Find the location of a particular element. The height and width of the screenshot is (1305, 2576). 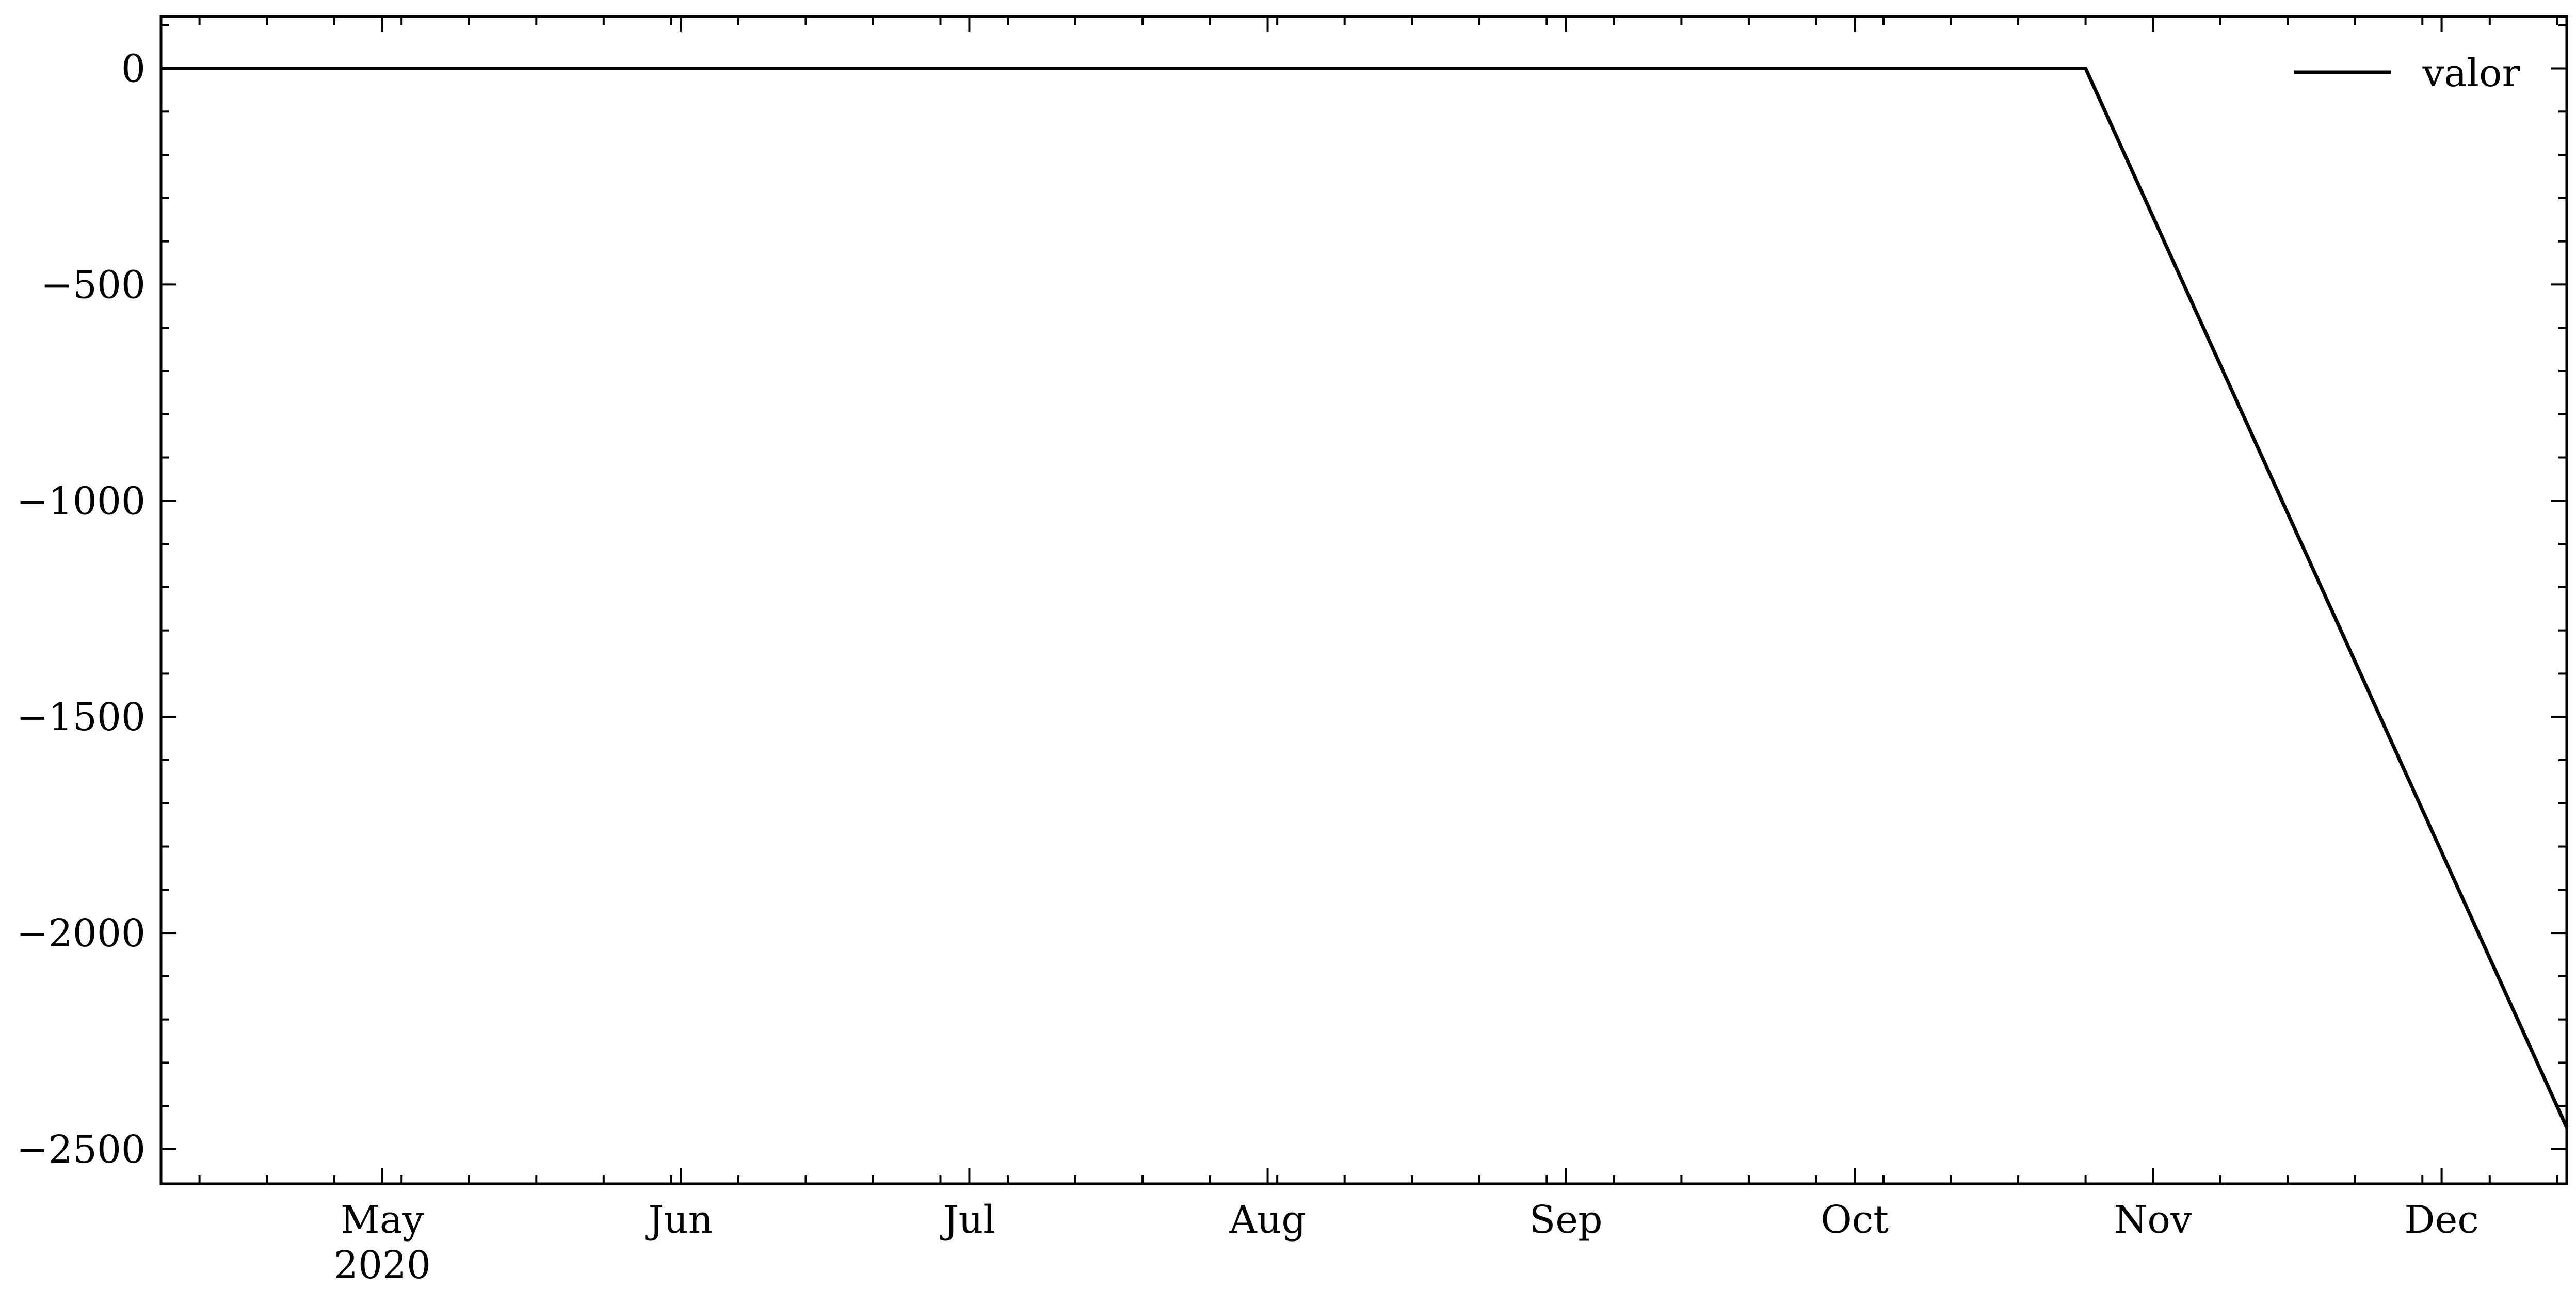

x-tick-label: Nov is located at coordinates (2153, 1220).